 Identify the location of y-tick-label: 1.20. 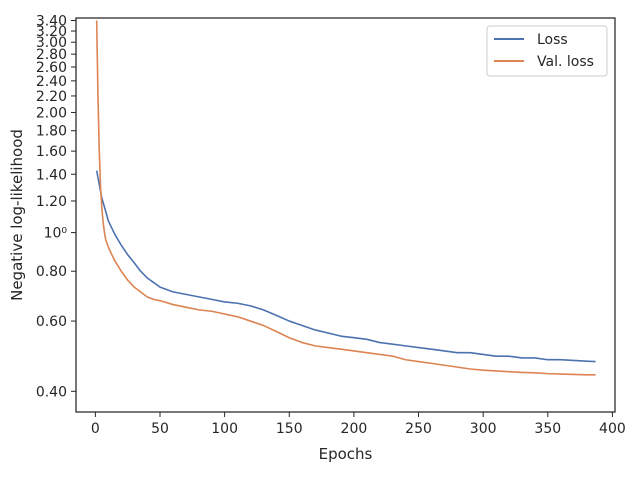
(51, 202).